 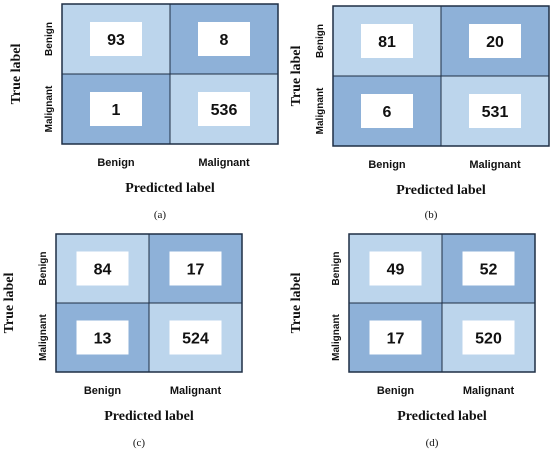 I want to click on cell-value: 49, so click(x=396, y=270).